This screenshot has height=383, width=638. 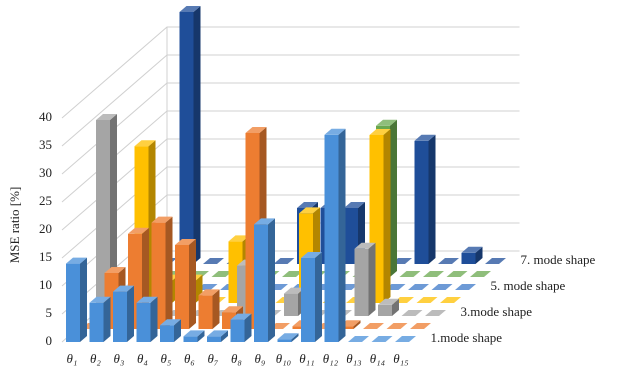 What do you see at coordinates (260, 358) in the screenshot?
I see `x-tick-label: θ₉` at bounding box center [260, 358].